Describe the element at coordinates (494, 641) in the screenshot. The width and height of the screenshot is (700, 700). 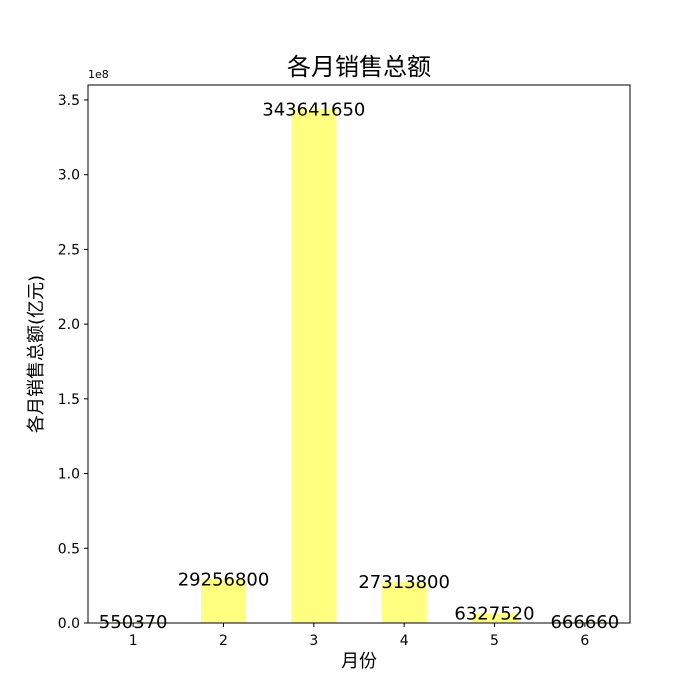
I see `x-tick-label: 5` at that location.